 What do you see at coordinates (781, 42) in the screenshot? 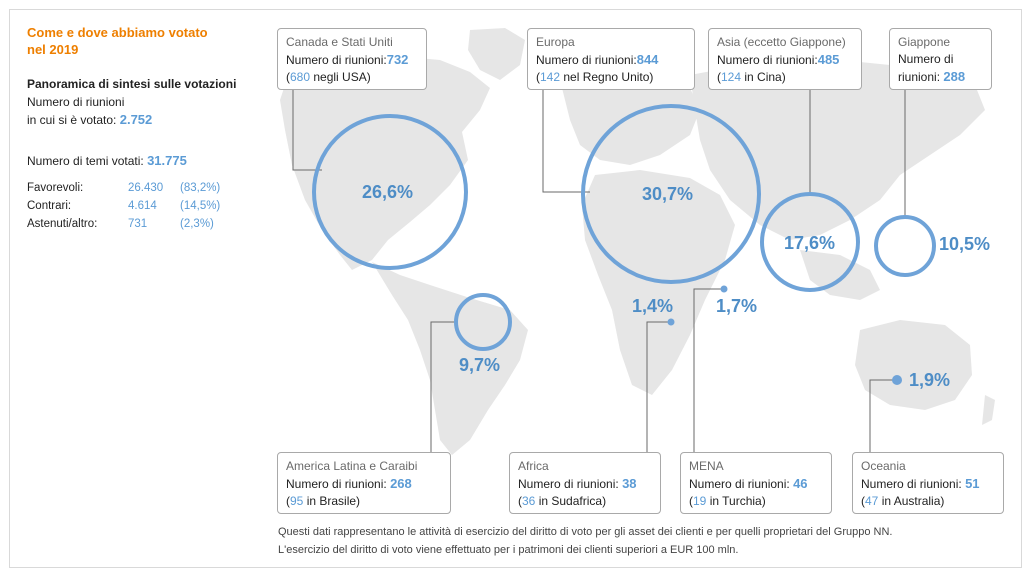
I see `asia-name: Asia (eccetto Giappone)` at bounding box center [781, 42].